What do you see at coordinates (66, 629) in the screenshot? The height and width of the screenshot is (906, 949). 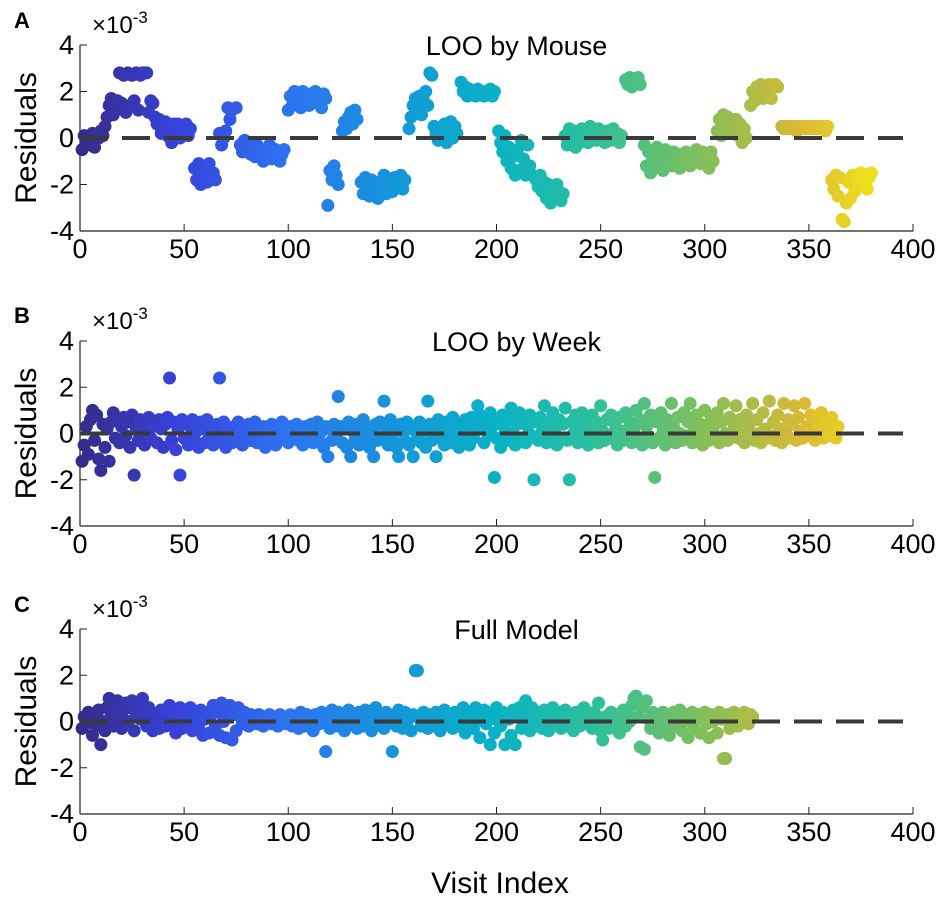 I see `y-tick-label: 4` at bounding box center [66, 629].